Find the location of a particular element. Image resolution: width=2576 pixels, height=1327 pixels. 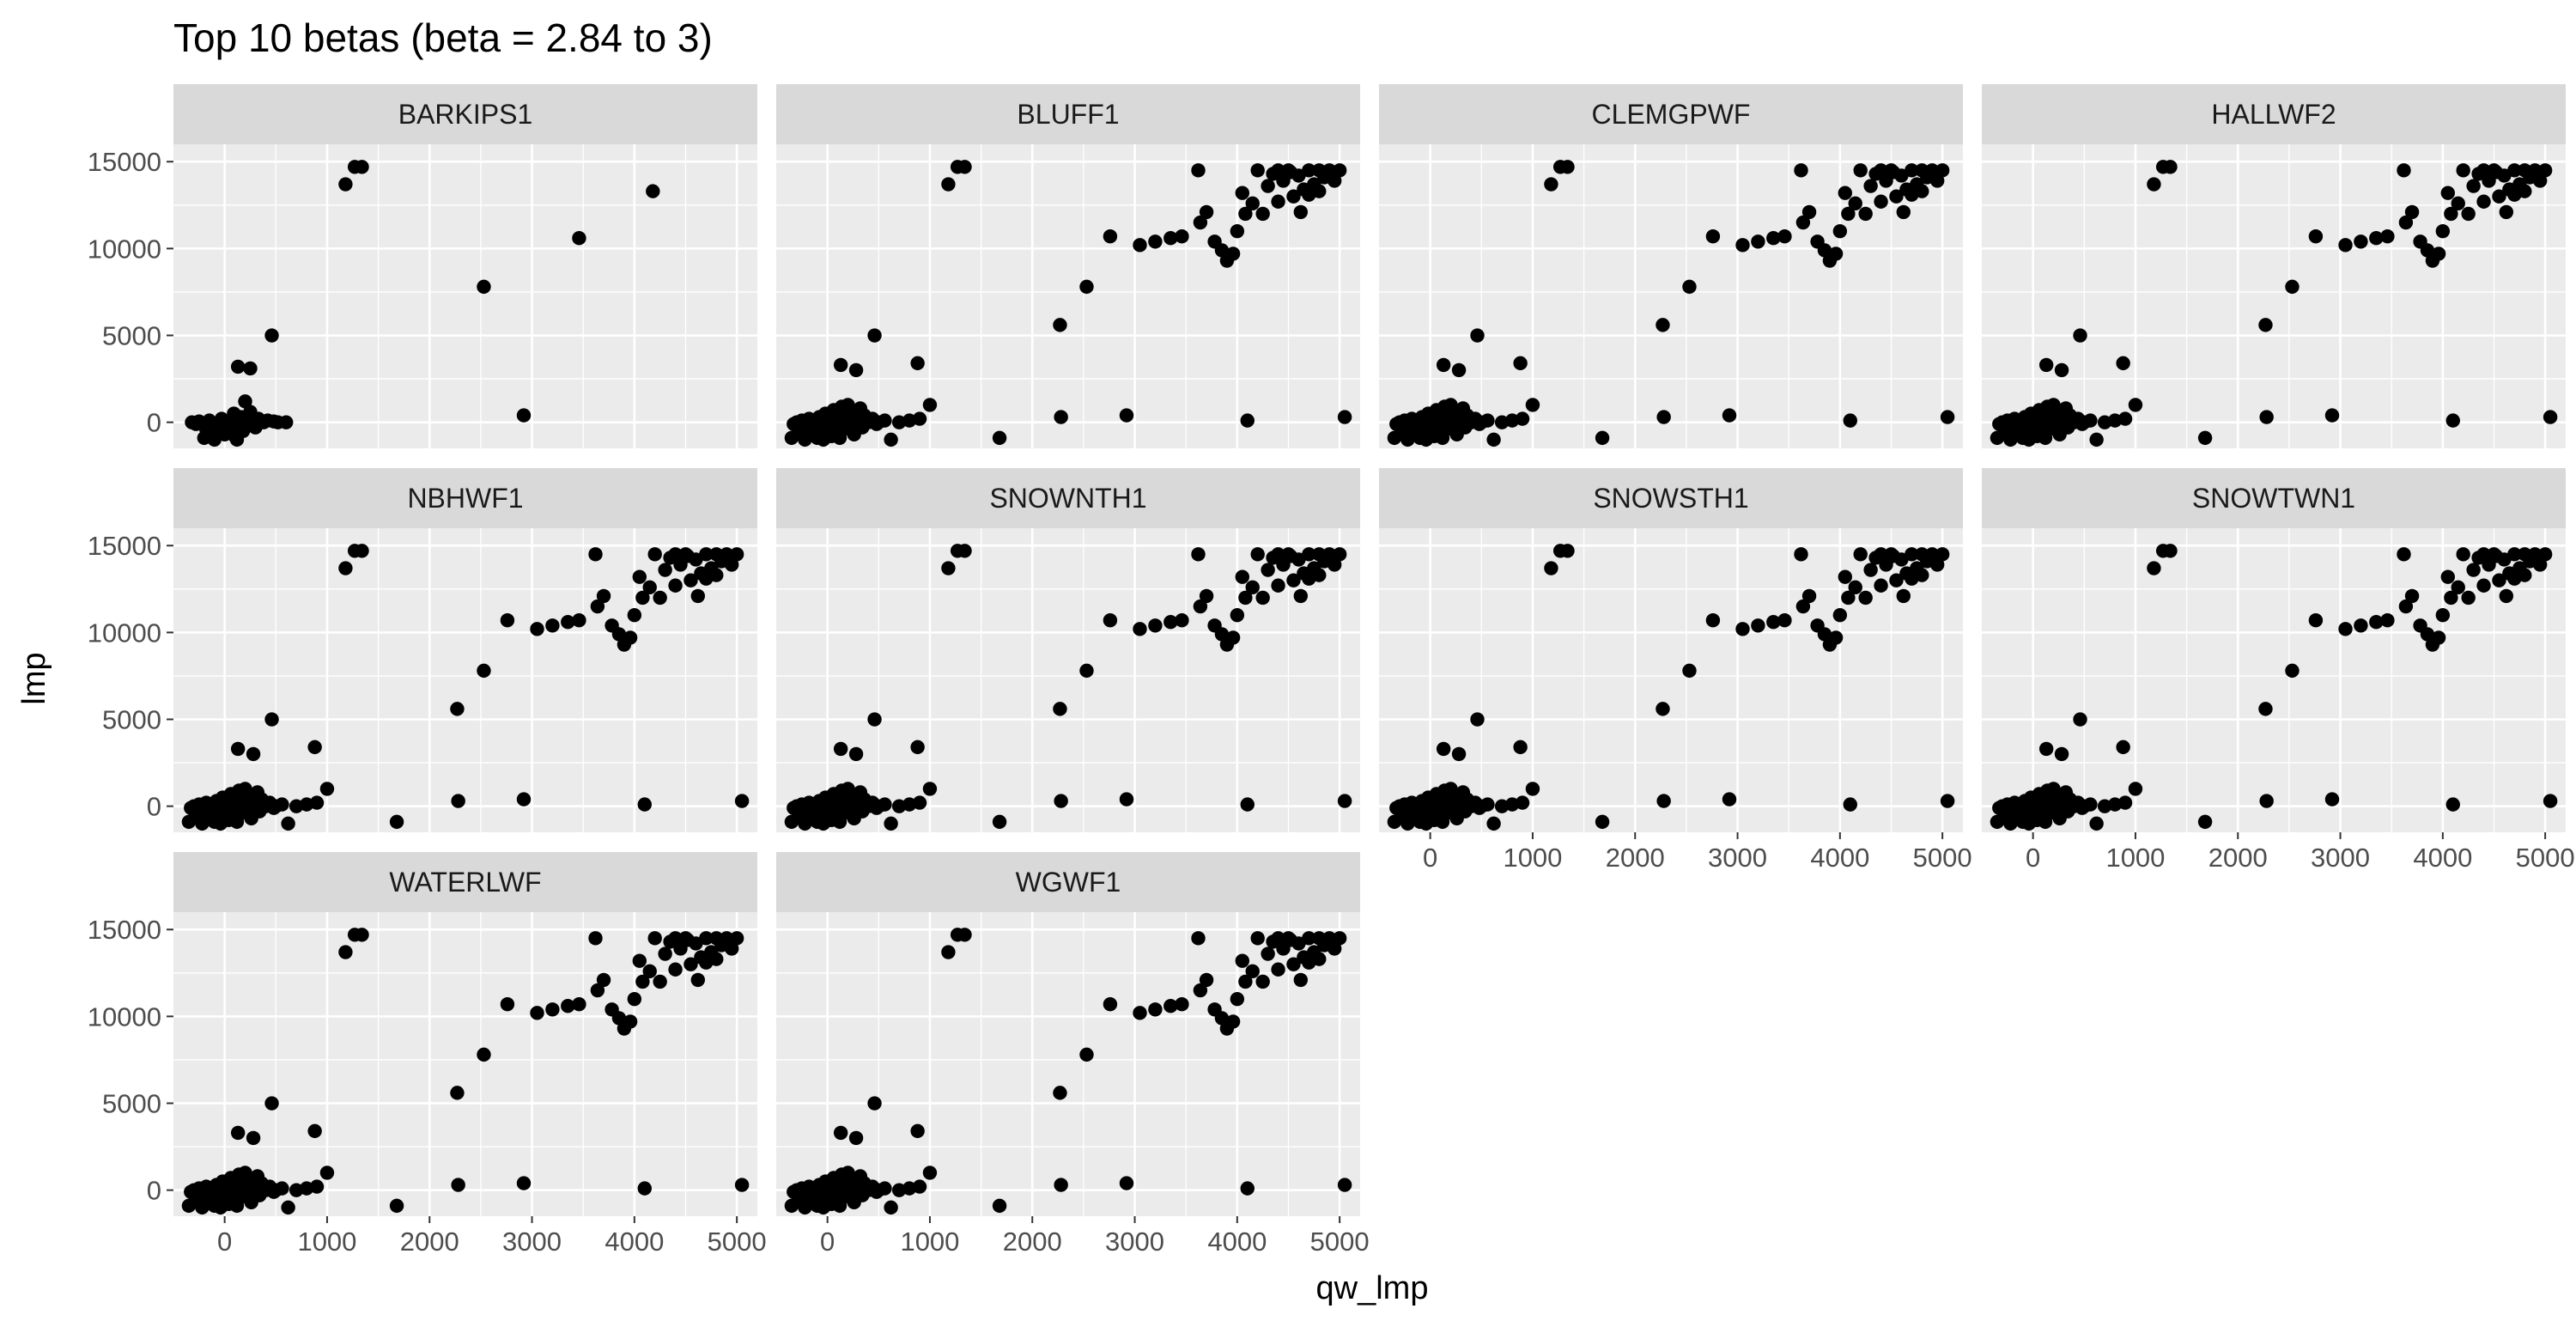

x-tick-label: 0 is located at coordinates (1430, 858).